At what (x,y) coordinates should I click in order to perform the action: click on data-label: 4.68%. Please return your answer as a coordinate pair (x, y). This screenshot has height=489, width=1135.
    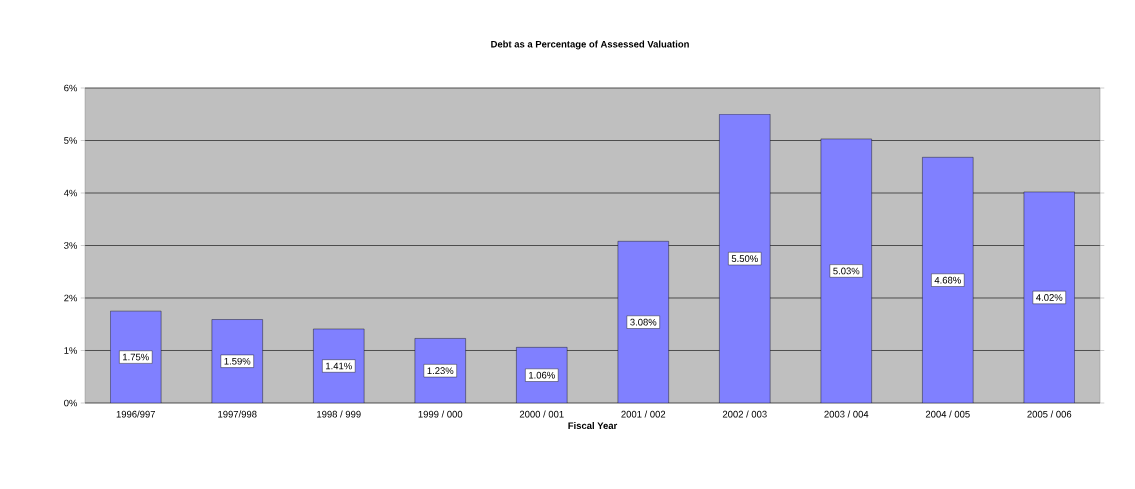
    Looking at the image, I should click on (947, 280).